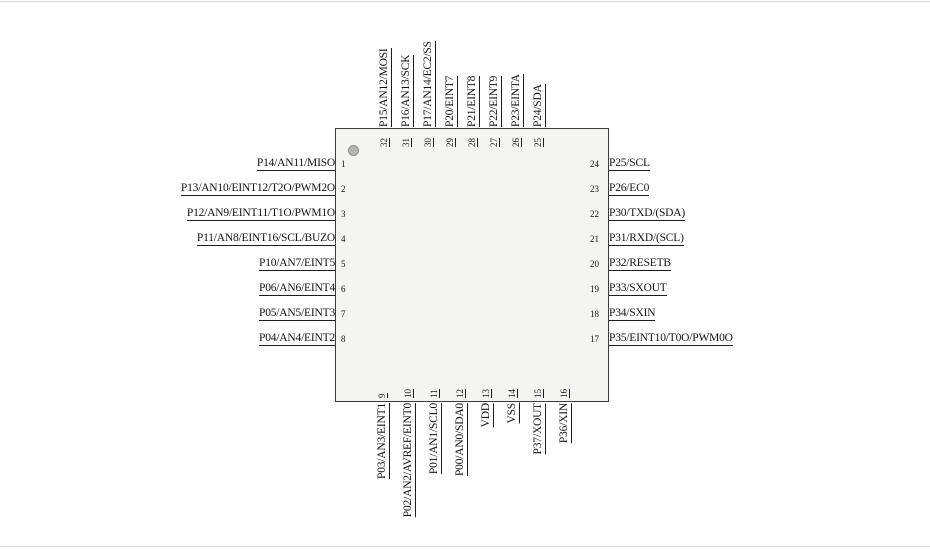 This screenshot has height=549, width=930. I want to click on pin-label-left: P06/AN6/EINT4, so click(297, 289).